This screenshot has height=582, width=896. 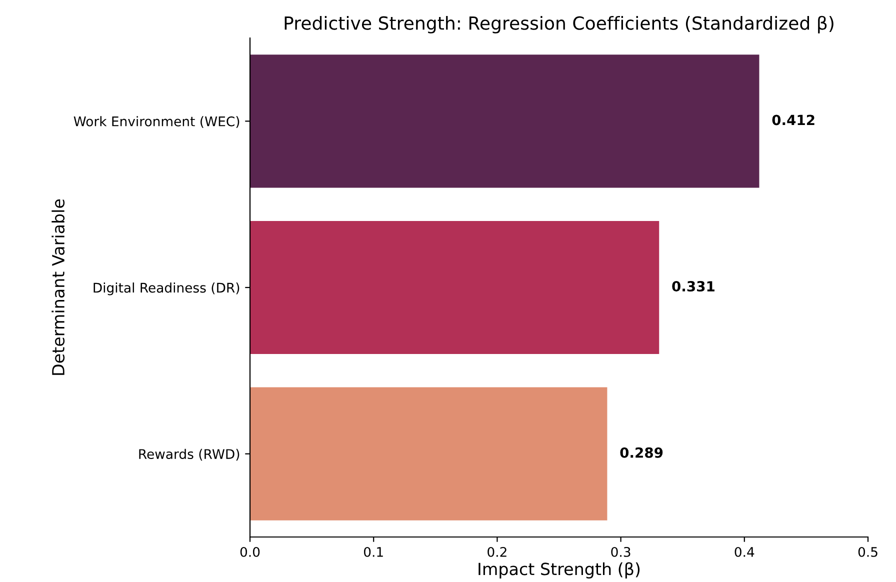 I want to click on y-axis-title: Determinant Variable, so click(x=58, y=287).